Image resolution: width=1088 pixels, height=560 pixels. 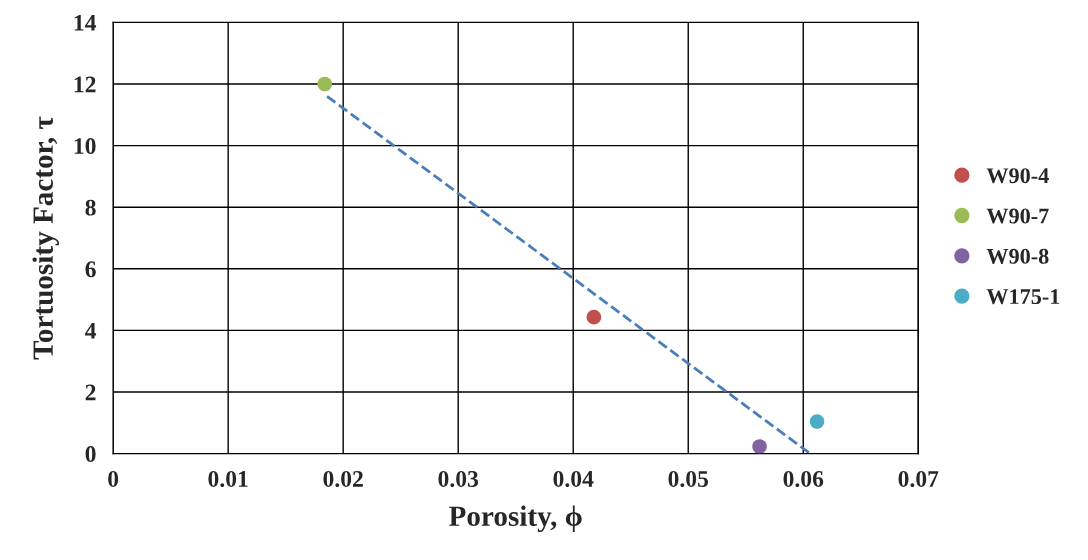 What do you see at coordinates (113, 478) in the screenshot?
I see `x-tick-label: 0` at bounding box center [113, 478].